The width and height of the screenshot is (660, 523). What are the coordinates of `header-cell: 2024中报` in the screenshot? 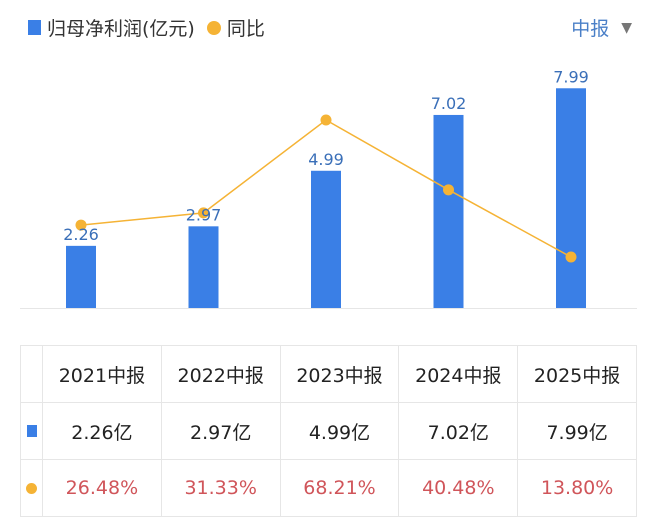 It's located at (458, 374).